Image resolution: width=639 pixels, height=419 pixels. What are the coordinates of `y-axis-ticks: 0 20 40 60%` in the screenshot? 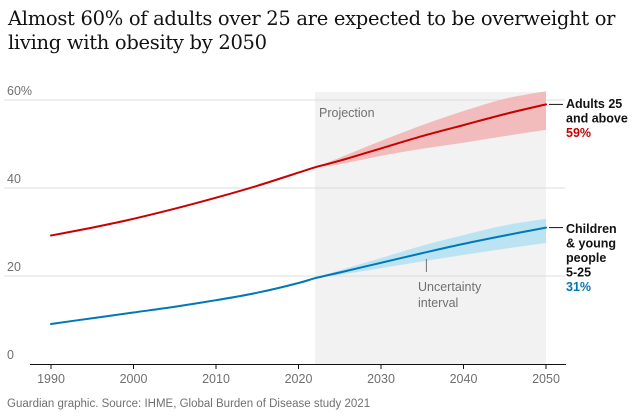 It's located at (19, 223).